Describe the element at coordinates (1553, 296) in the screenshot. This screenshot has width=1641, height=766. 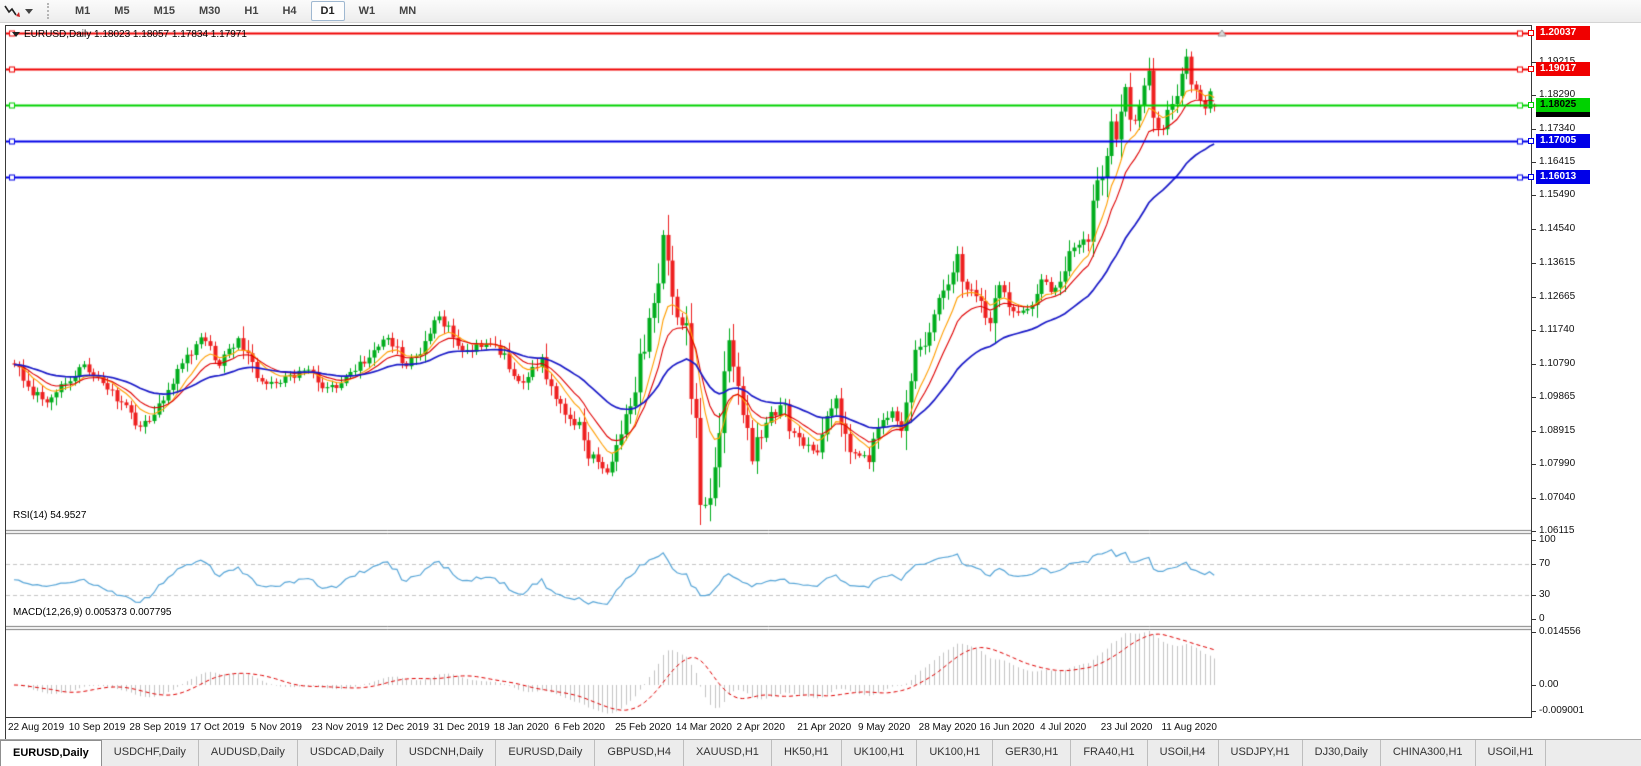
I see `price-tick-label: 1.12665` at that location.